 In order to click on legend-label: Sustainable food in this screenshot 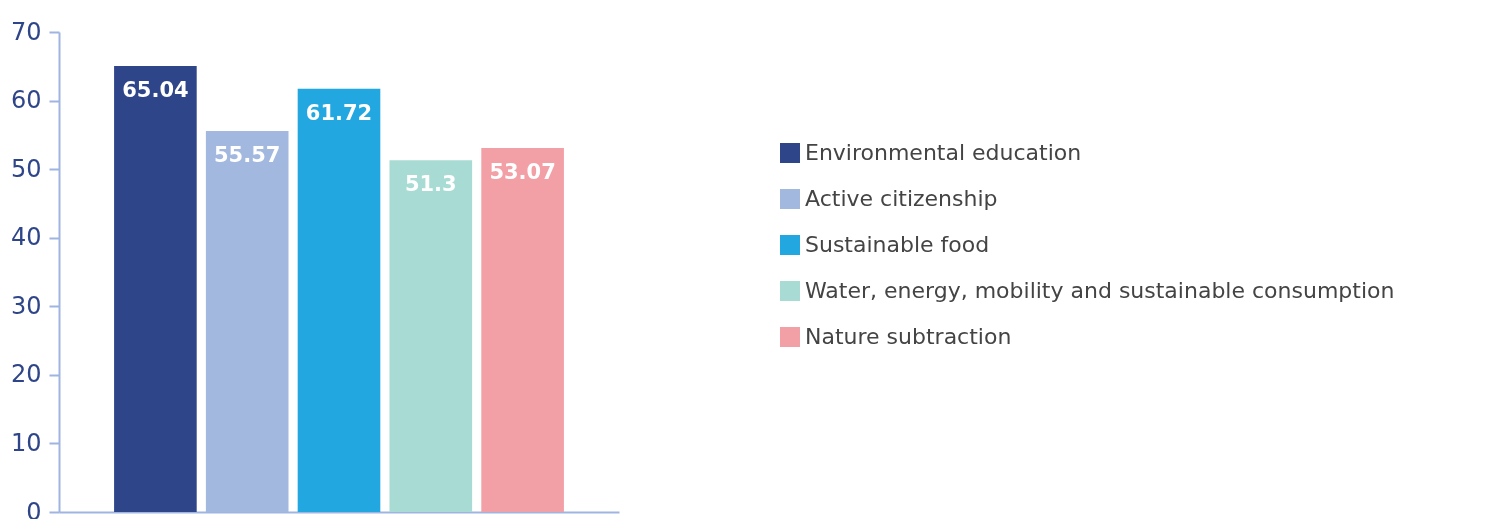, I will do `click(897, 244)`.